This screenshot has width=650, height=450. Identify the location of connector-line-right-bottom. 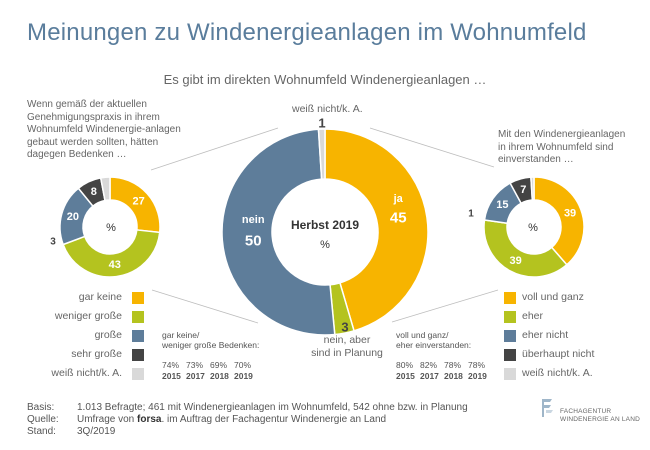
(445, 306).